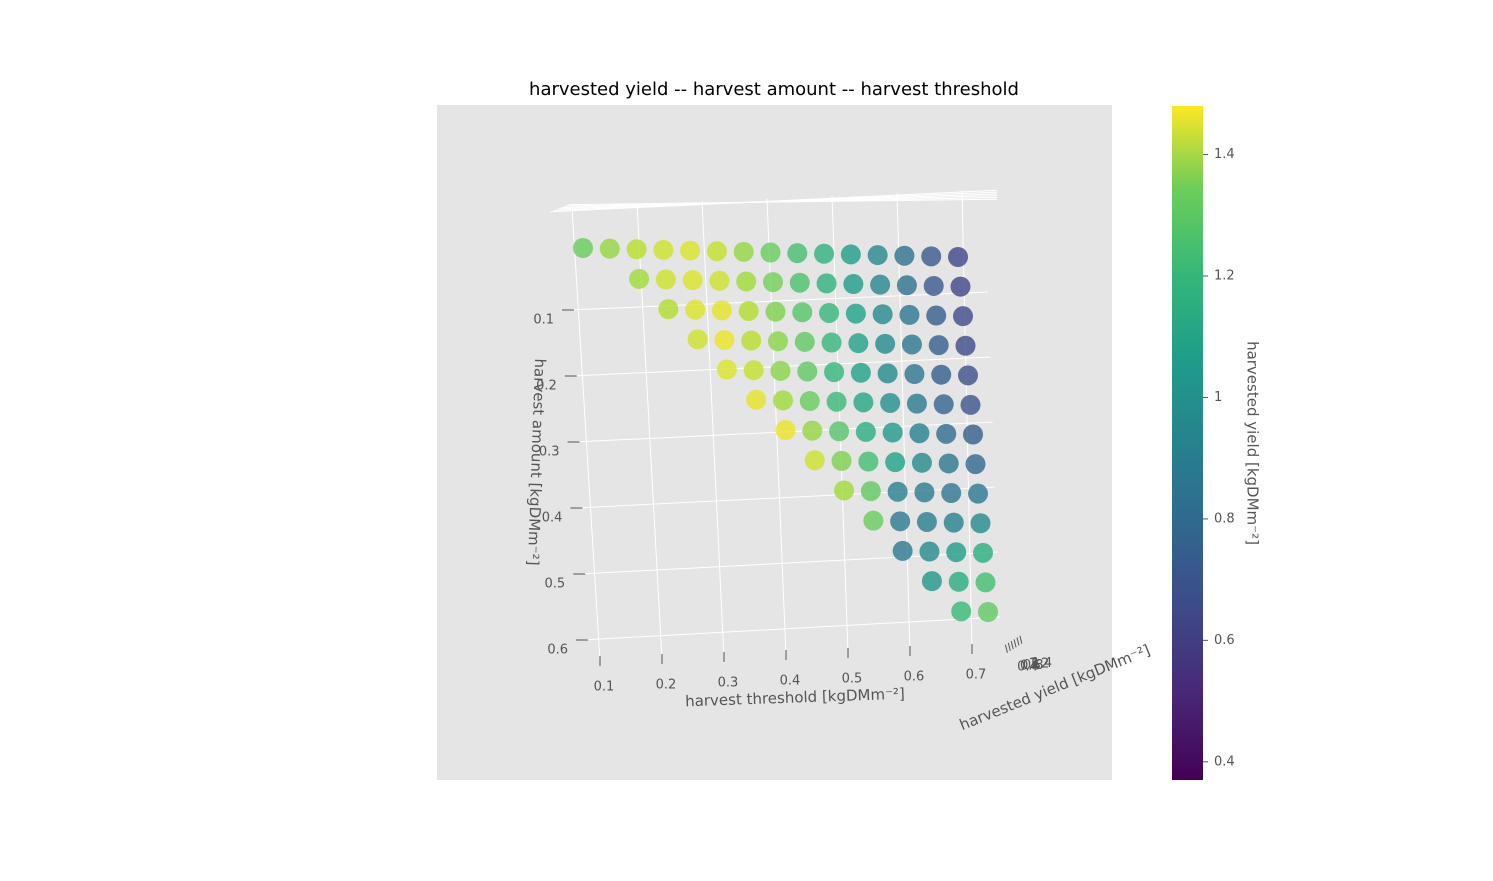 The height and width of the screenshot is (881, 1493). What do you see at coordinates (914, 677) in the screenshot?
I see `x-tick-label: 0.6` at bounding box center [914, 677].